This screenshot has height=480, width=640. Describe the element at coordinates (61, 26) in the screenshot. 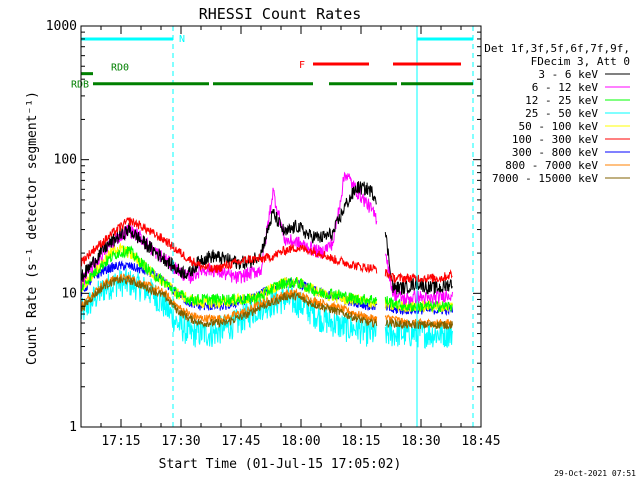

I see `y-tick-label: 1000` at that location.